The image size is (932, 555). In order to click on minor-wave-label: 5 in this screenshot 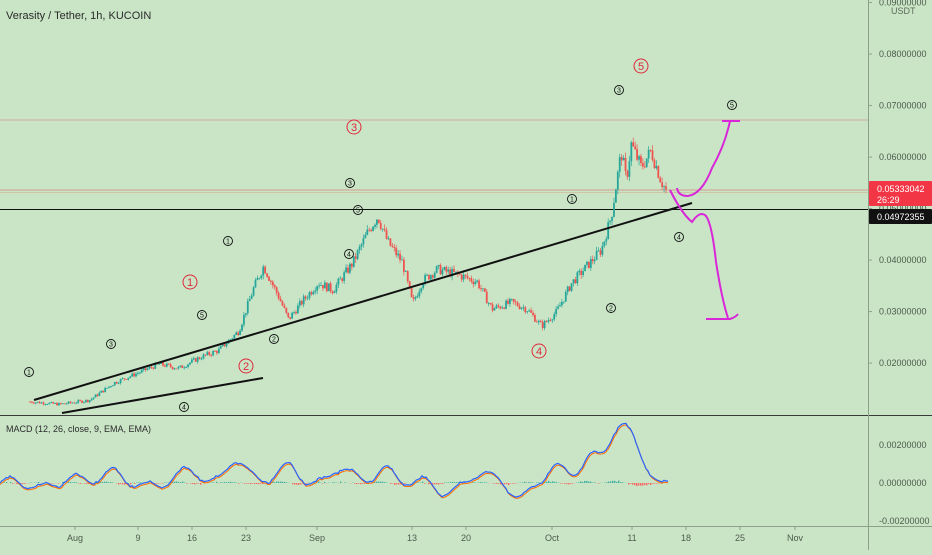, I will do `click(202, 316)`.